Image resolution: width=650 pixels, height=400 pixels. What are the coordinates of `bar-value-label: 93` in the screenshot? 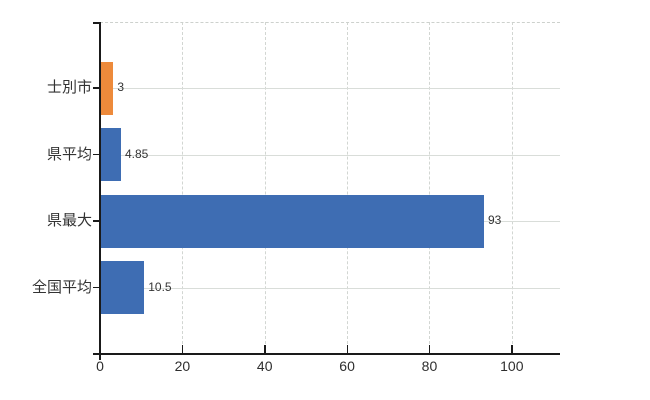 It's located at (494, 220).